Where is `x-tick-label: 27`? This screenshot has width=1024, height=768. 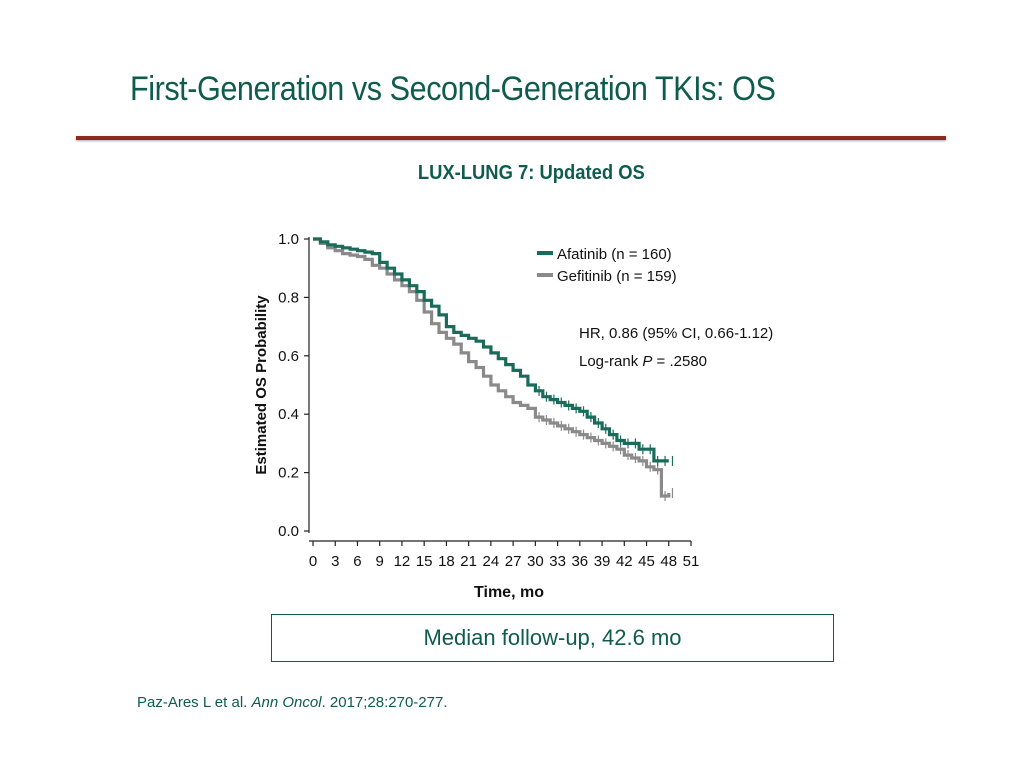 x-tick-label: 27 is located at coordinates (513, 561).